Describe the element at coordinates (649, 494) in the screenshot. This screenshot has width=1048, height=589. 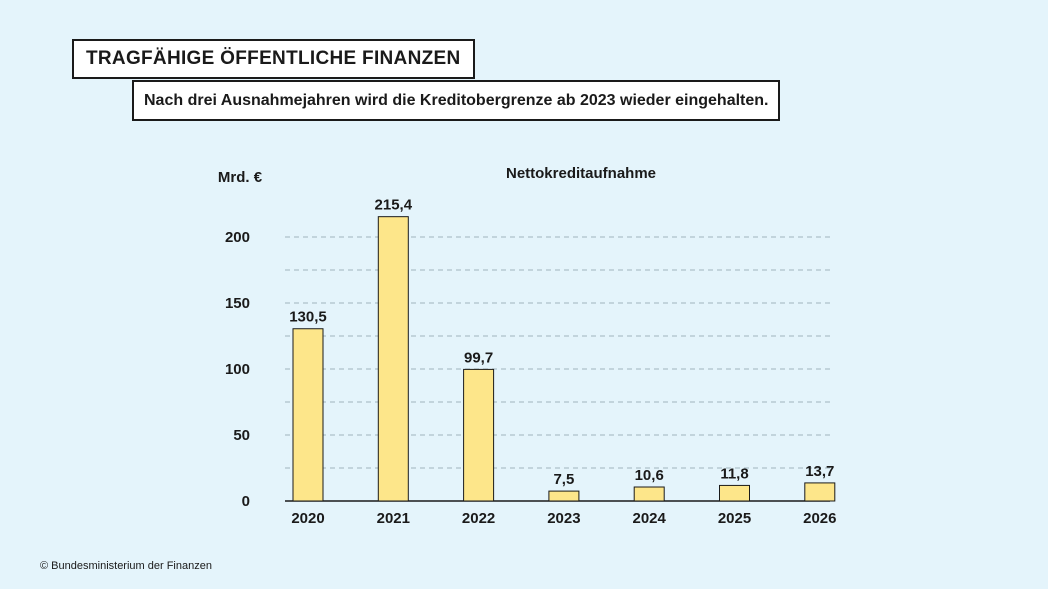
I see `bar-2024` at that location.